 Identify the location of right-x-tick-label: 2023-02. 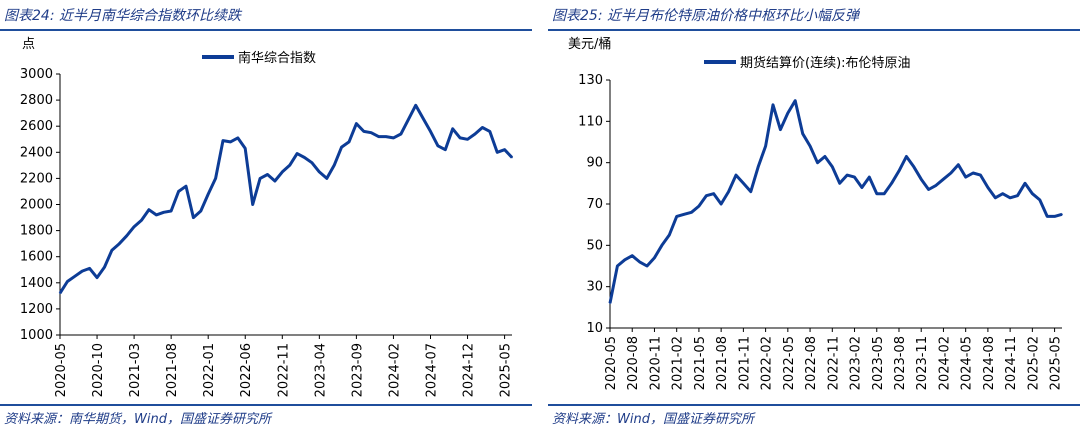
(856, 363).